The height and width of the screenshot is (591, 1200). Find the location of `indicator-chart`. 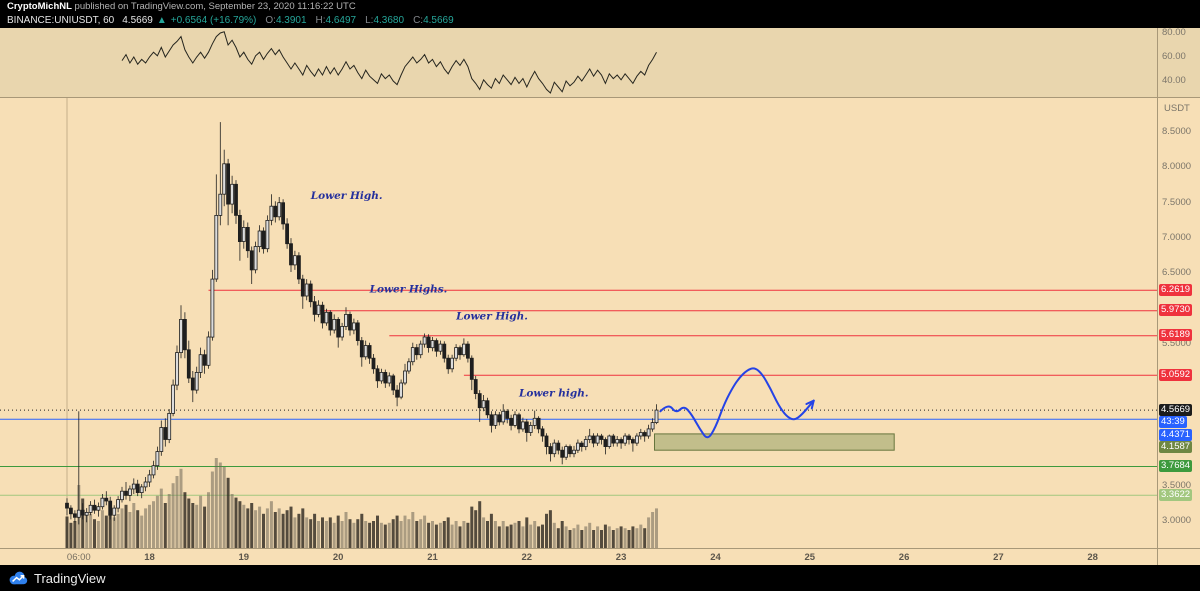

indicator-chart is located at coordinates (389, 62).